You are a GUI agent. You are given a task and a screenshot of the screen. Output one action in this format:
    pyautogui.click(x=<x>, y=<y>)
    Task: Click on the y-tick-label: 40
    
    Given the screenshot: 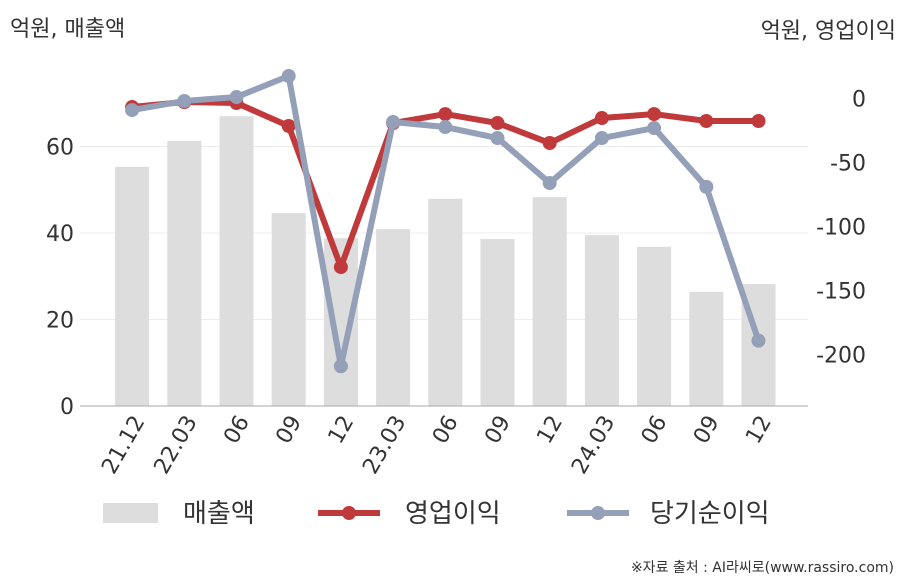 What is the action you would take?
    pyautogui.click(x=60, y=234)
    